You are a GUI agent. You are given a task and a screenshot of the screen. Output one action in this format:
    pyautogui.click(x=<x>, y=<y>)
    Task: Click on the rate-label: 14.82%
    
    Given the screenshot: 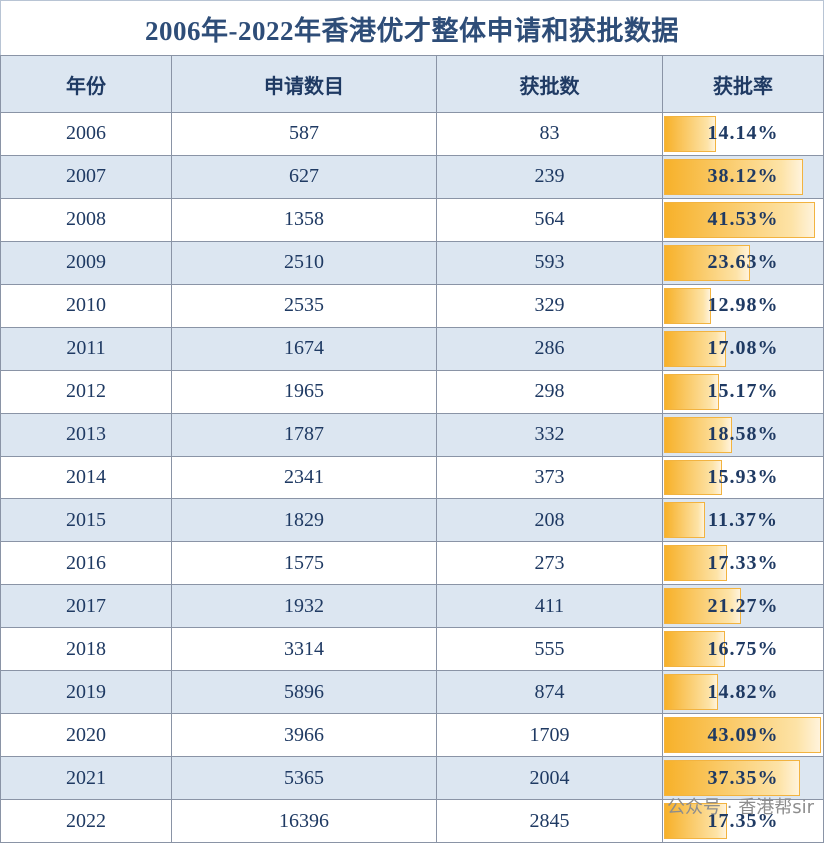 What is the action you would take?
    pyautogui.click(x=743, y=691)
    